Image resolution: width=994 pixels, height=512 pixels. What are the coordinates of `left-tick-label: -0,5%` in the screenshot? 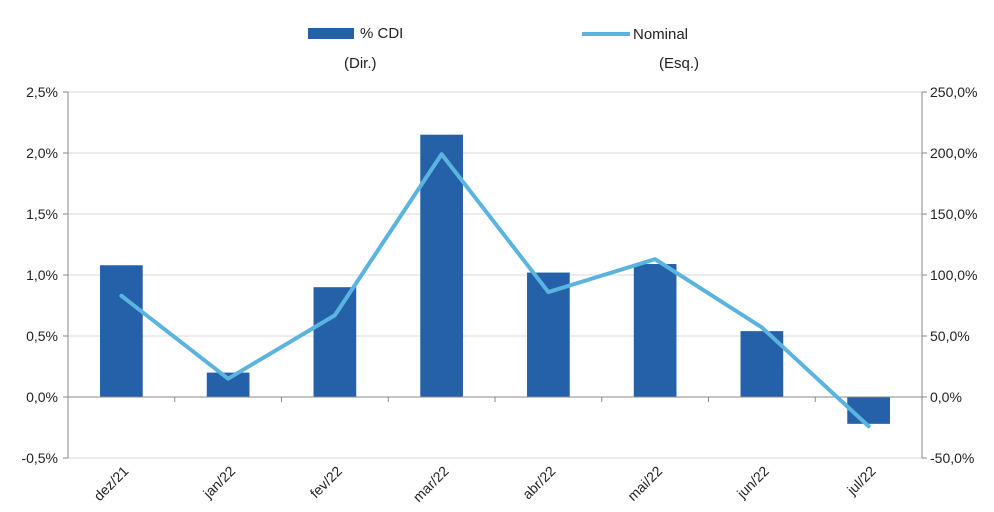 It's located at (39, 458).